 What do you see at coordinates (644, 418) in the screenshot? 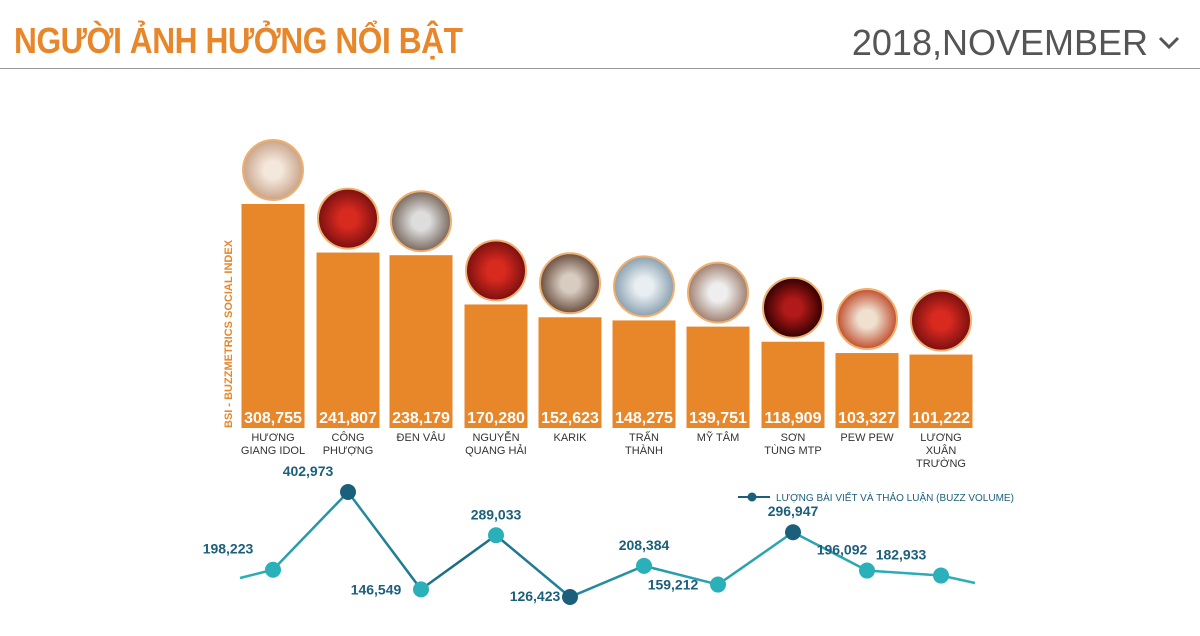
I see `bar-value-label: 148,275` at bounding box center [644, 418].